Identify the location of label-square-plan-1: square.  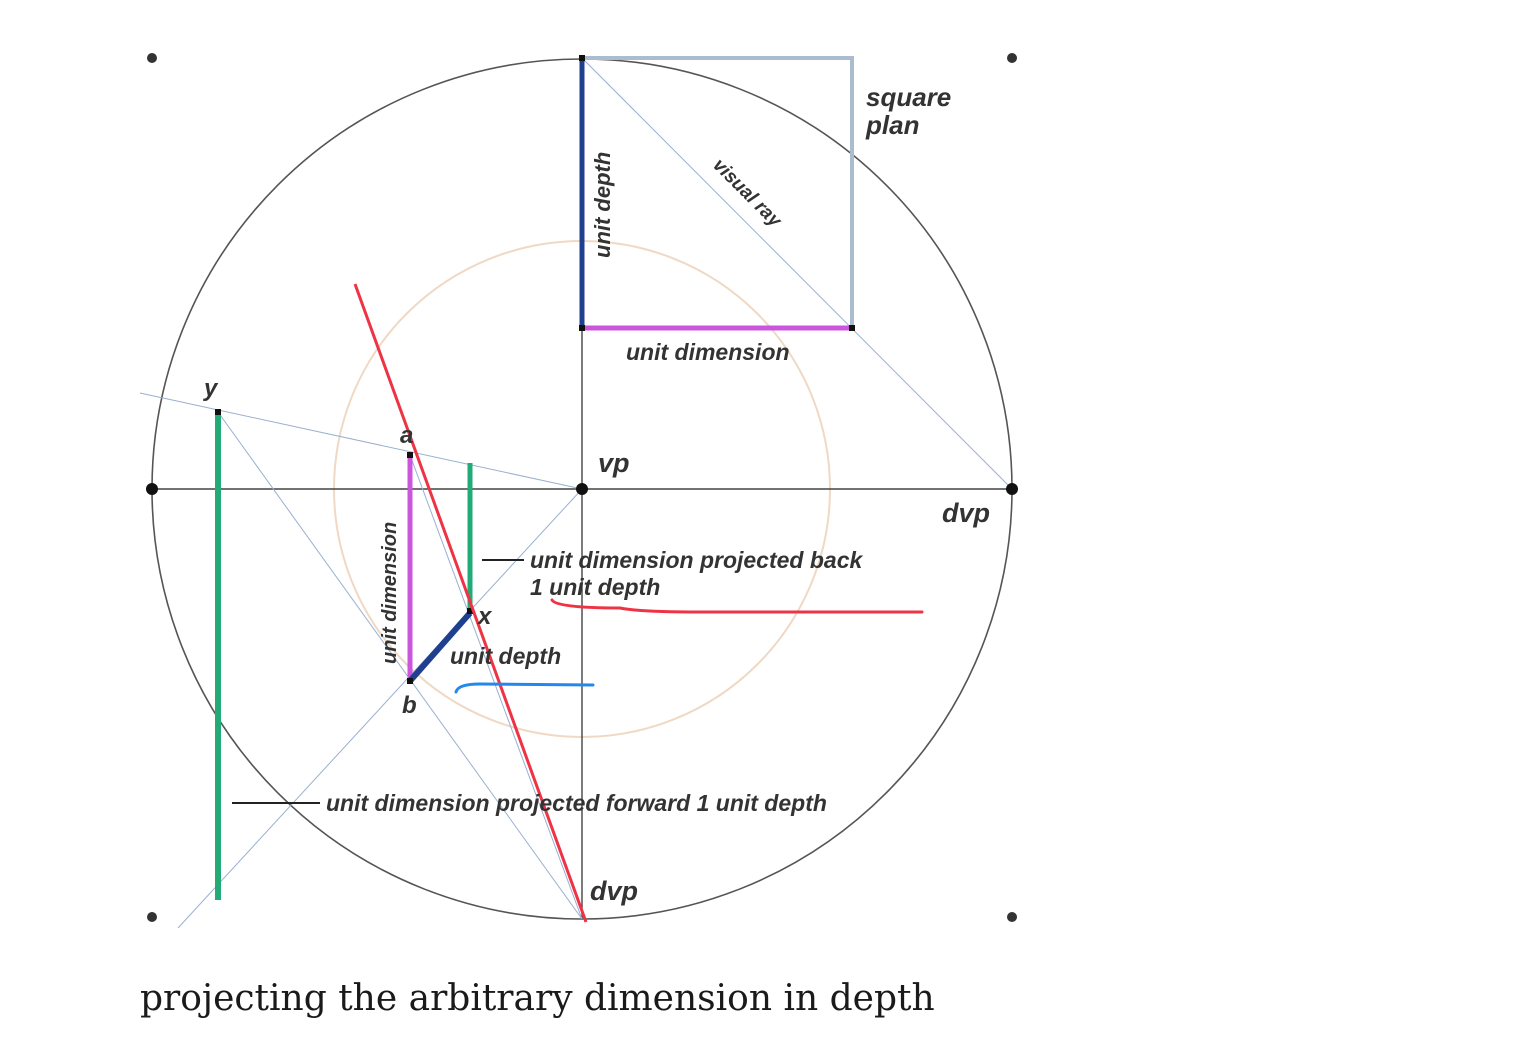
(908, 97).